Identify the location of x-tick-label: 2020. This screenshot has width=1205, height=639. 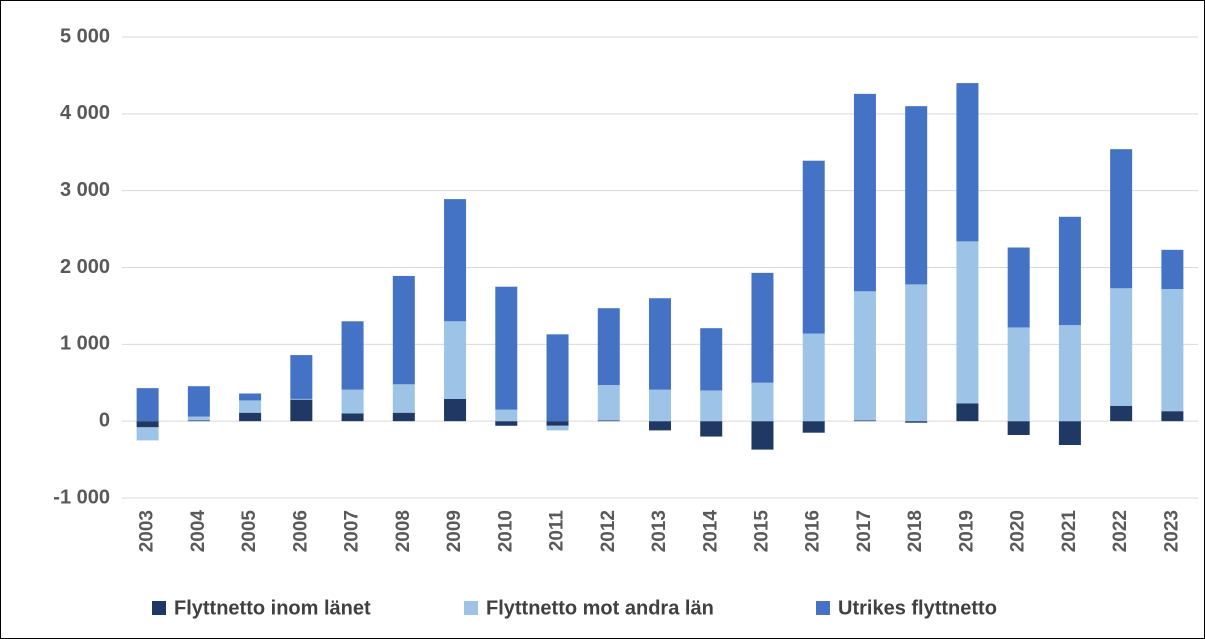
(1018, 531).